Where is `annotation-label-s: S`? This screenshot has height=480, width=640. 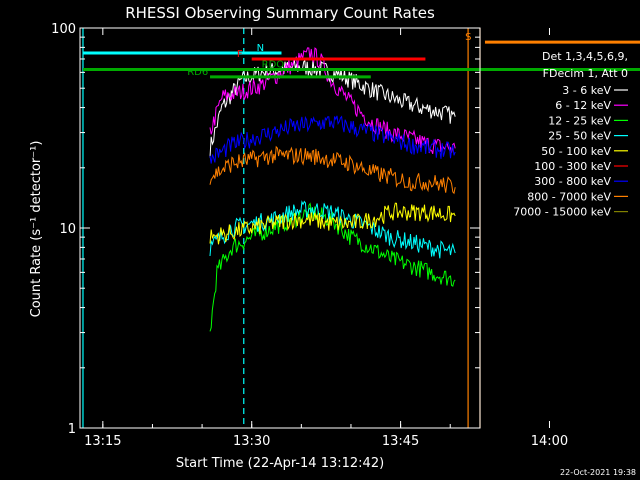
annotation-label-s: S is located at coordinates (468, 37).